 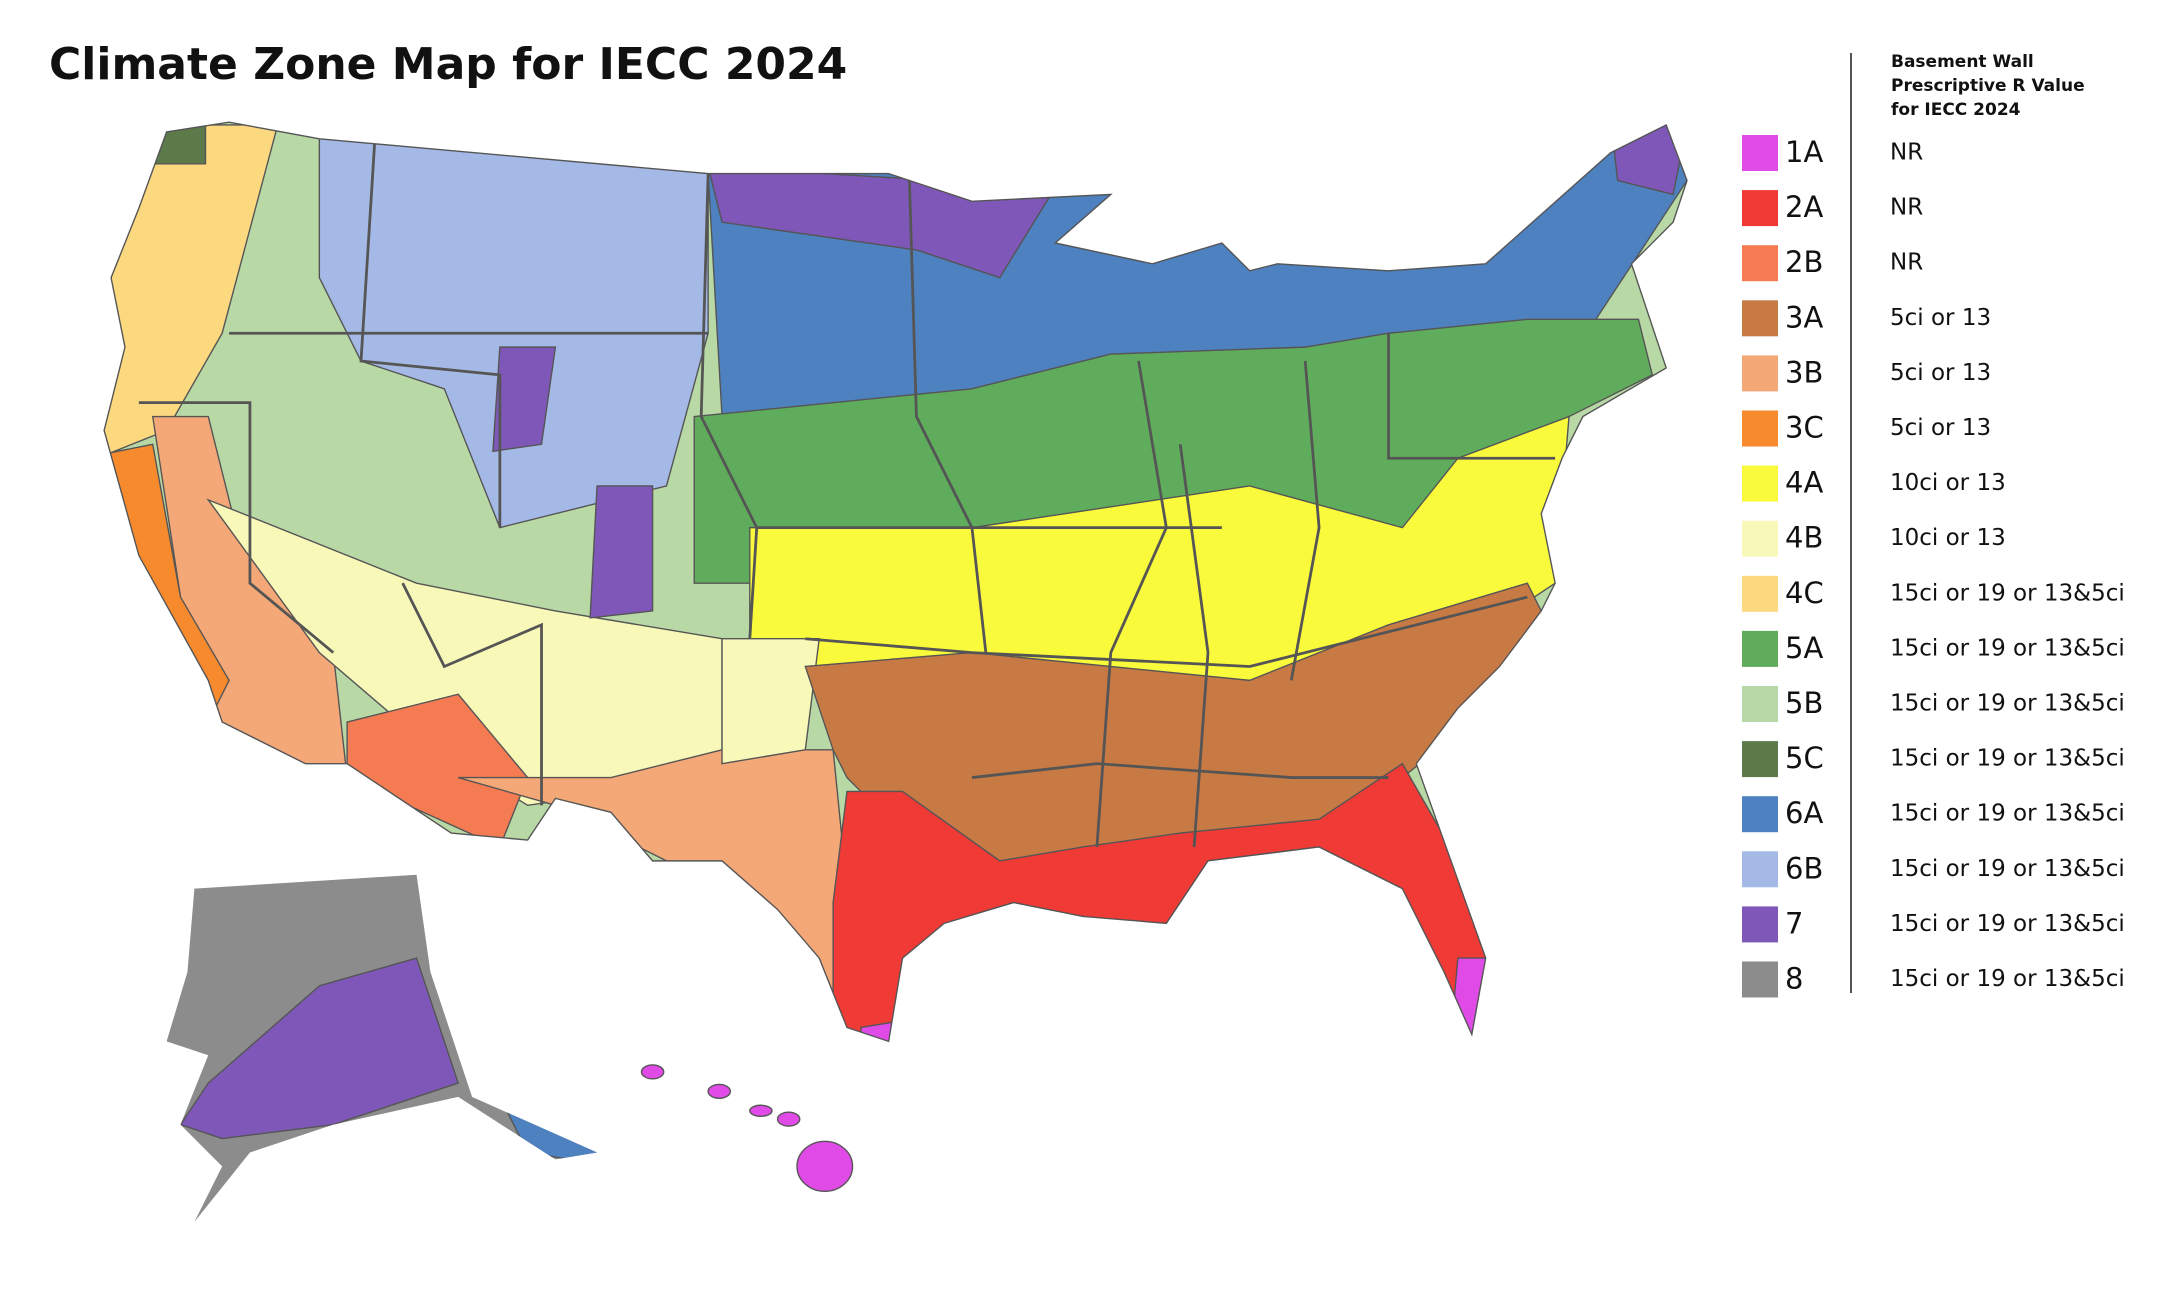 I want to click on zone-label: 1A, so click(x=1804, y=152).